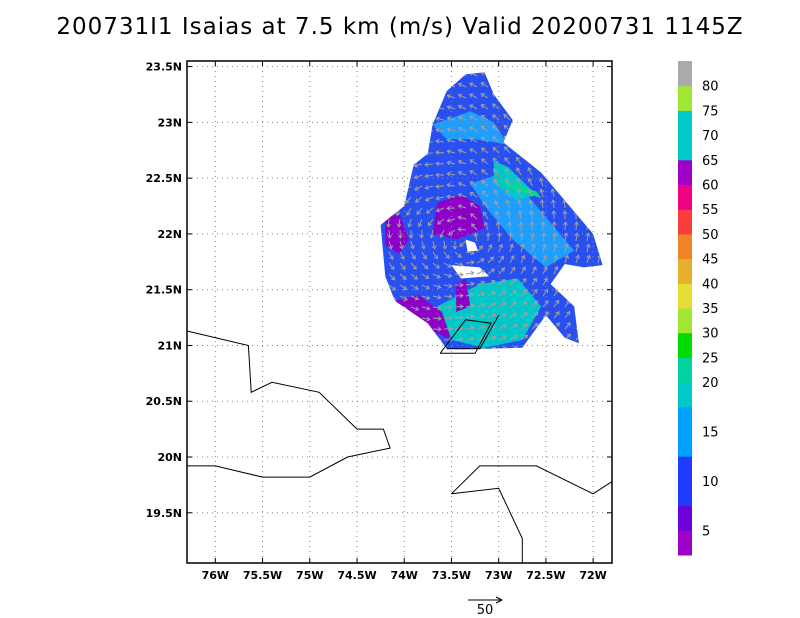 This screenshot has height=618, width=800. Describe the element at coordinates (169, 457) in the screenshot. I see `y-tick-label: 20N` at that location.